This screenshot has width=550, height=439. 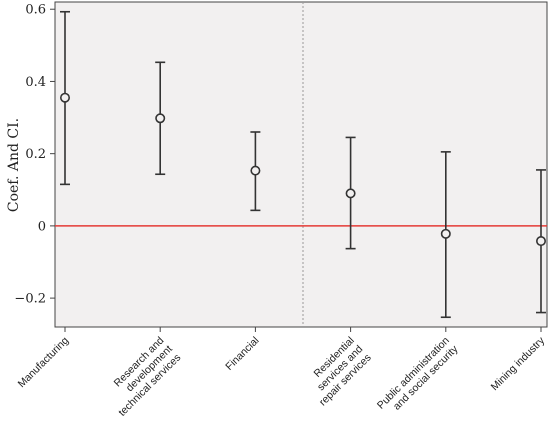 I want to click on category-label: Manufacturing, so click(x=44, y=363).